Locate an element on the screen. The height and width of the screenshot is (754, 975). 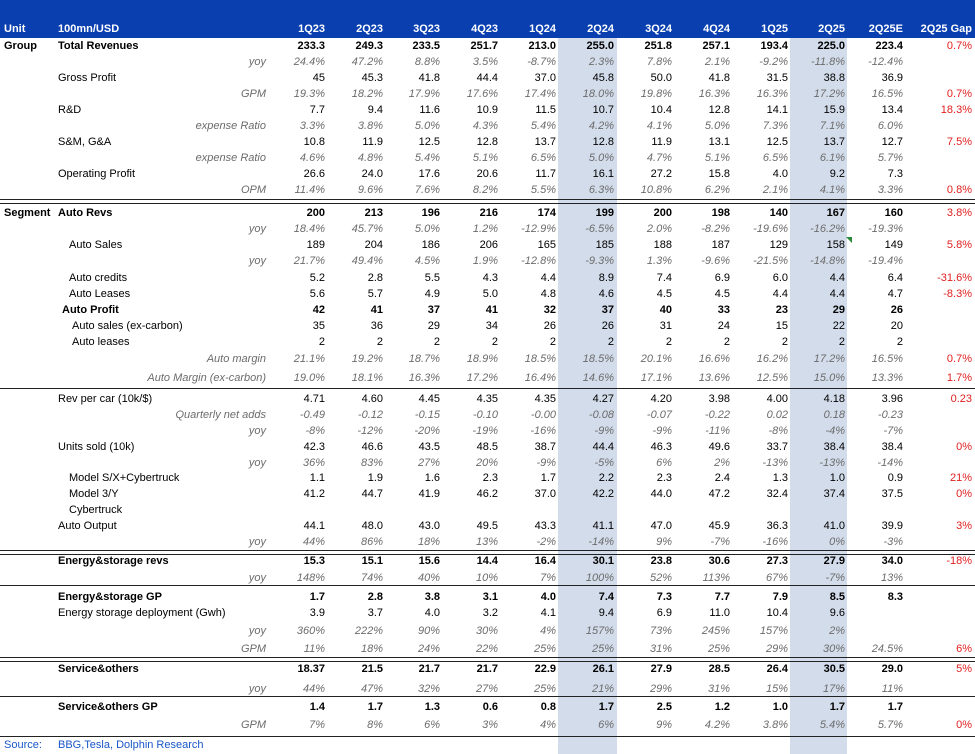
value-cell: -5% is located at coordinates (604, 463).